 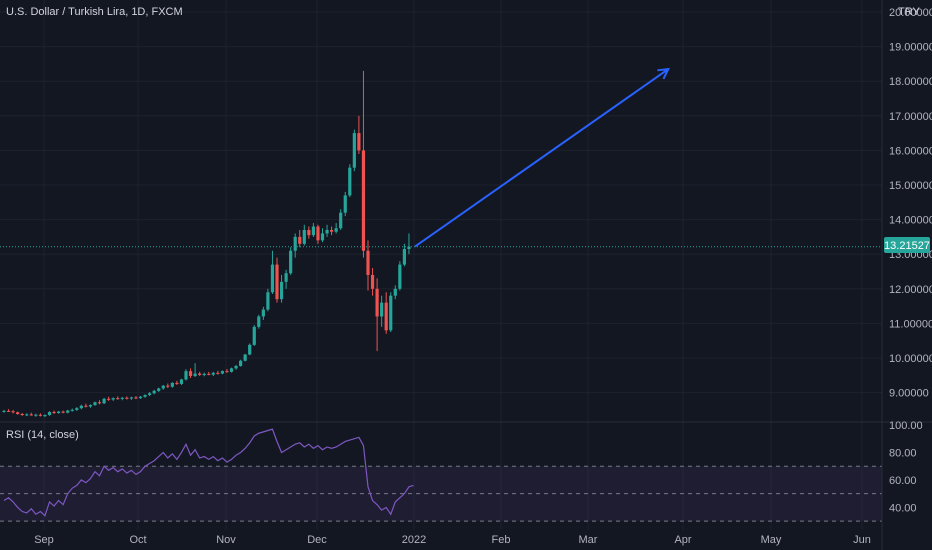 What do you see at coordinates (226, 540) in the screenshot?
I see `time-tick-label: Nov` at bounding box center [226, 540].